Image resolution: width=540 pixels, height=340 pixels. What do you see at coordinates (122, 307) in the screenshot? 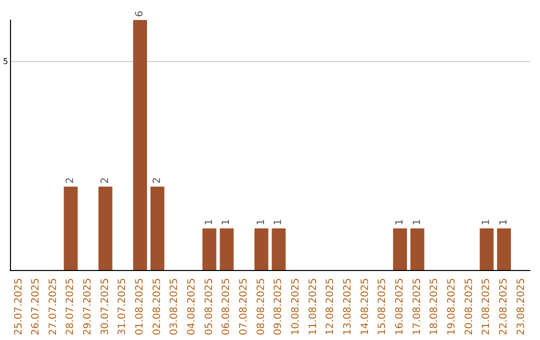
I see `x-tick-label: 31.07.2025` at bounding box center [122, 307].